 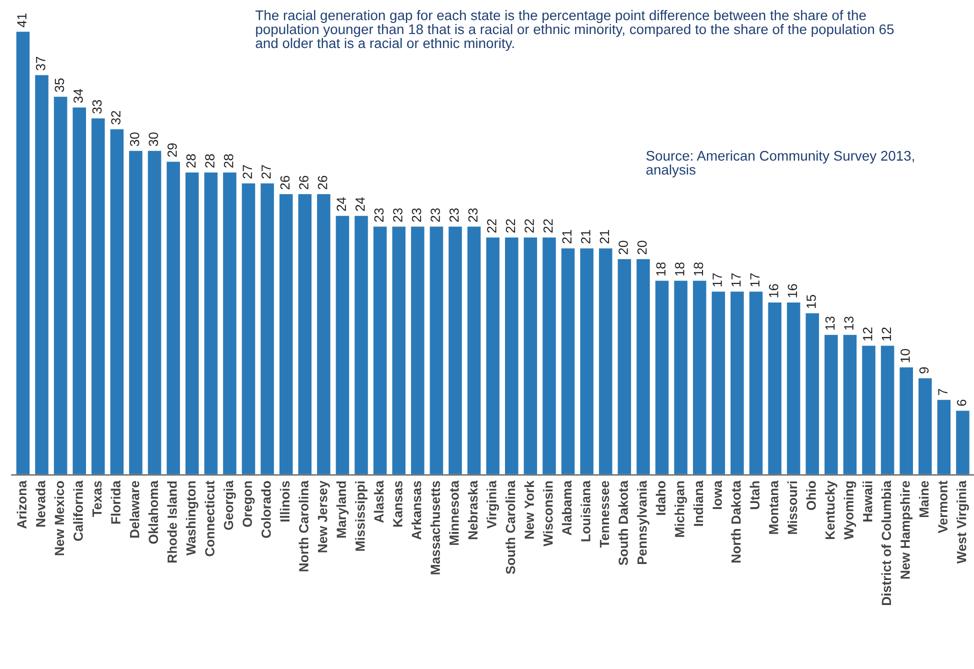 What do you see at coordinates (266, 509) in the screenshot?
I see `x-tick-label: Colorado` at bounding box center [266, 509].